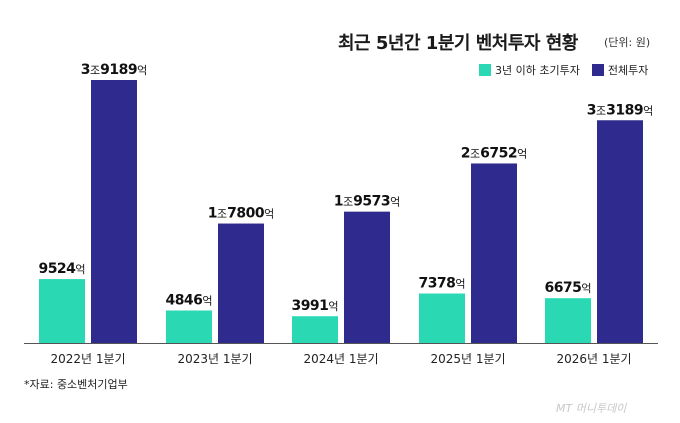 This screenshot has height=423, width=680. What do you see at coordinates (114, 70) in the screenshot?
I see `data-label-total-1: 3조9189억` at bounding box center [114, 70].